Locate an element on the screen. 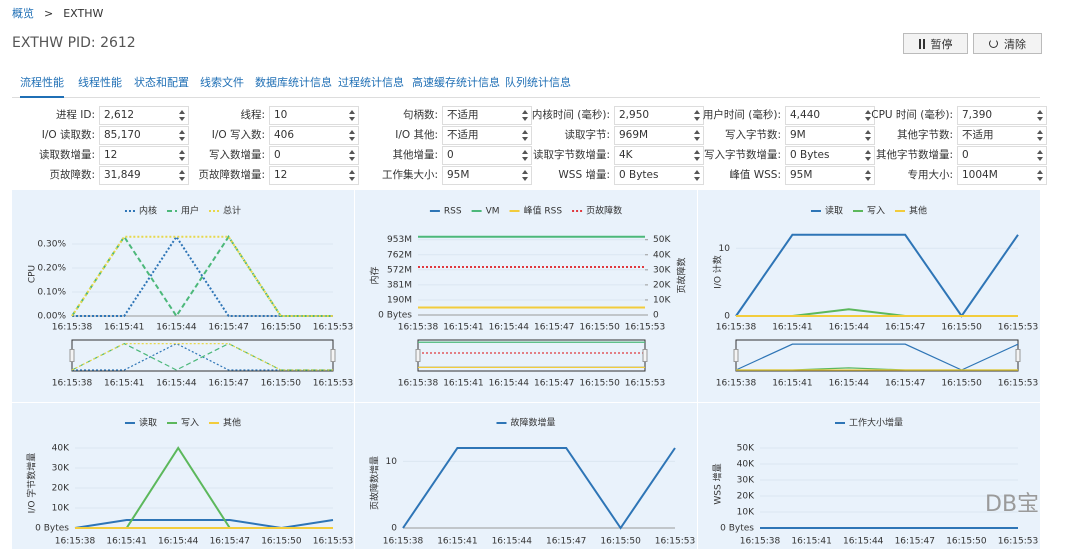 This screenshot has height=549, width=1080. field-input: 2,950 is located at coordinates (659, 115).